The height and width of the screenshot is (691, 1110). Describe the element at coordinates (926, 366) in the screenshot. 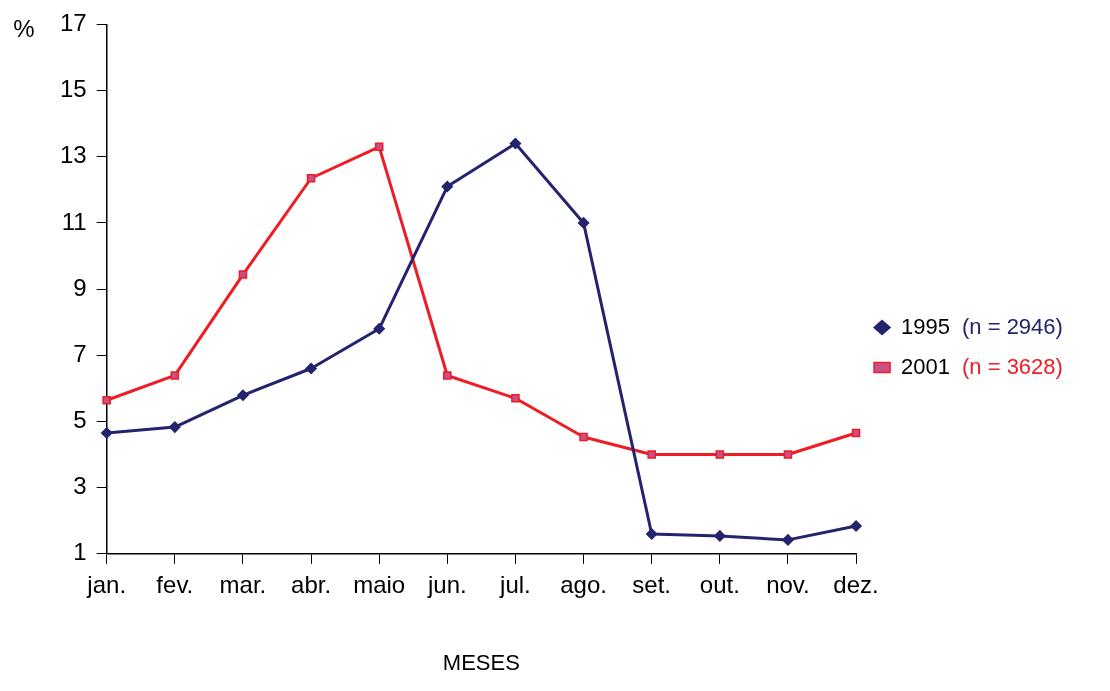

I see `legend-label: 2001` at that location.